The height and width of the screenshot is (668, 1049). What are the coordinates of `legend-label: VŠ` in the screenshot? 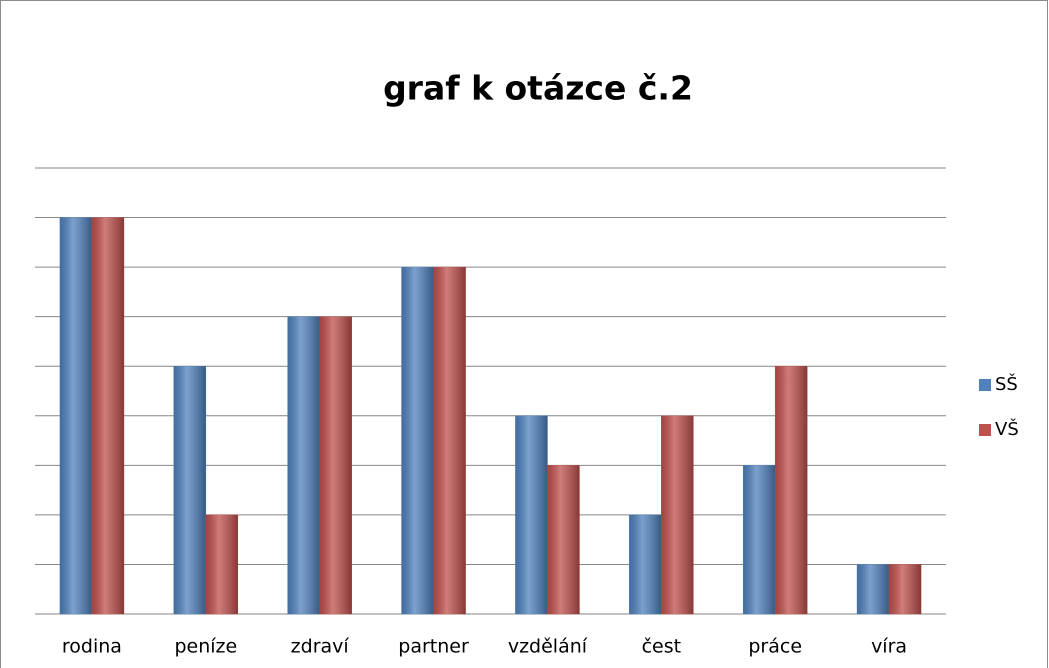 It's located at (1007, 429).